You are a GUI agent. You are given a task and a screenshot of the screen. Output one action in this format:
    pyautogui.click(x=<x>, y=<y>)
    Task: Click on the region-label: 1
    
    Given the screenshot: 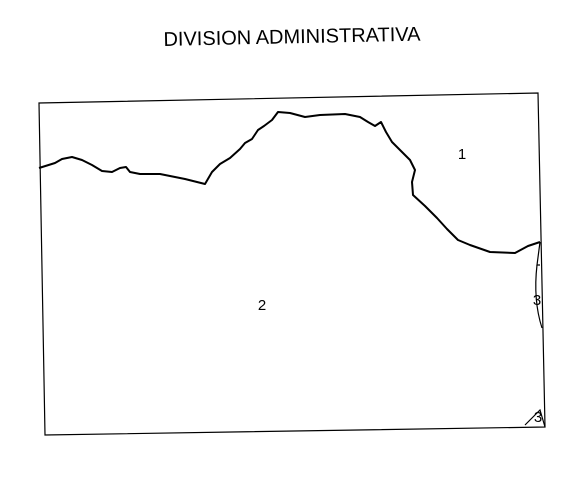 What is the action you would take?
    pyautogui.click(x=462, y=154)
    